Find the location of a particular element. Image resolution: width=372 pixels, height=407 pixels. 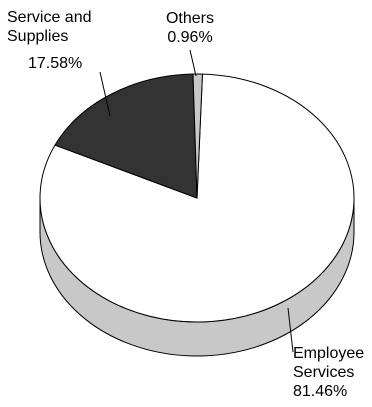

pie-slice-others is located at coordinates (198, 136).